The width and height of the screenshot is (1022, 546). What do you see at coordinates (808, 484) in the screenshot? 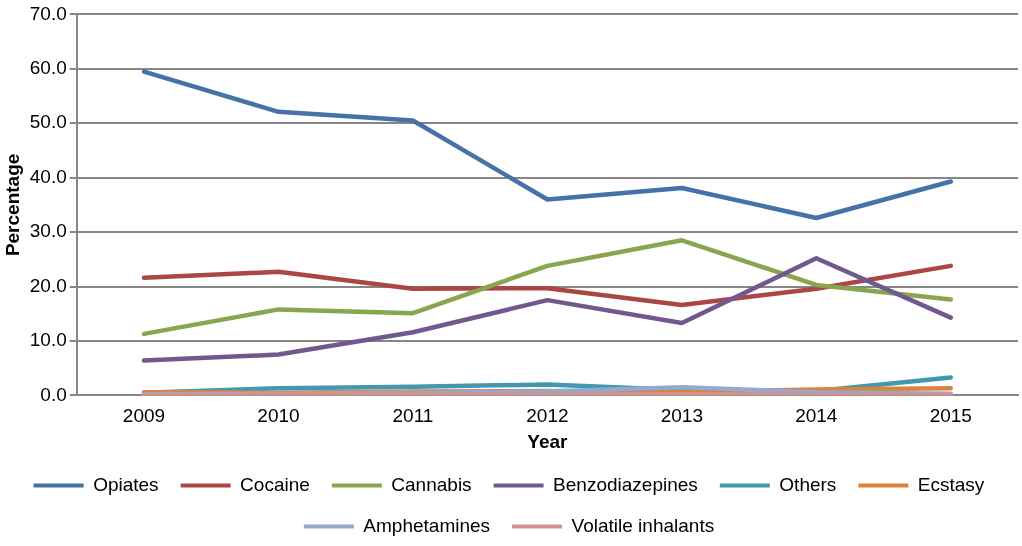
I see `legend-label: Others` at bounding box center [808, 484].